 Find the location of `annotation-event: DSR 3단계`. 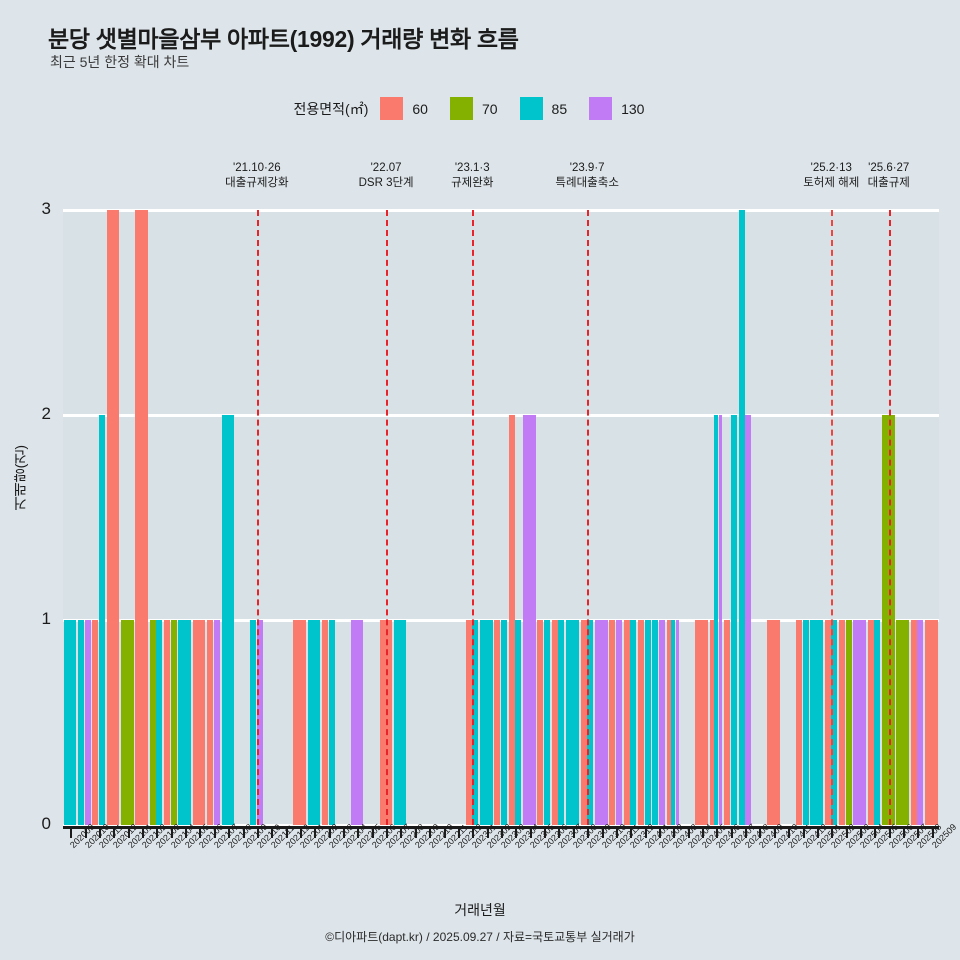

annotation-event: DSR 3단계 is located at coordinates (386, 183).